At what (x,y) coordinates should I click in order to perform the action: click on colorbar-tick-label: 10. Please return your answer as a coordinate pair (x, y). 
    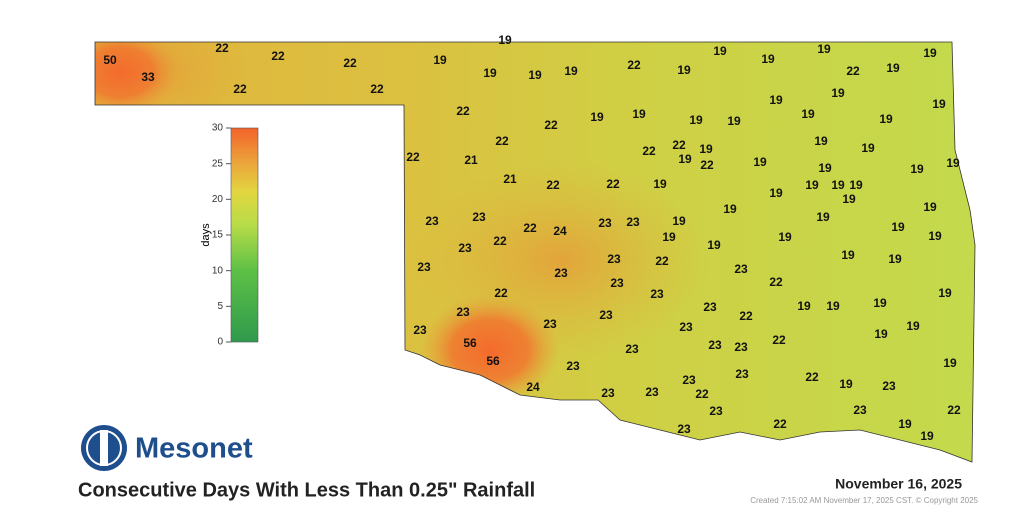
    Looking at the image, I should click on (218, 270).